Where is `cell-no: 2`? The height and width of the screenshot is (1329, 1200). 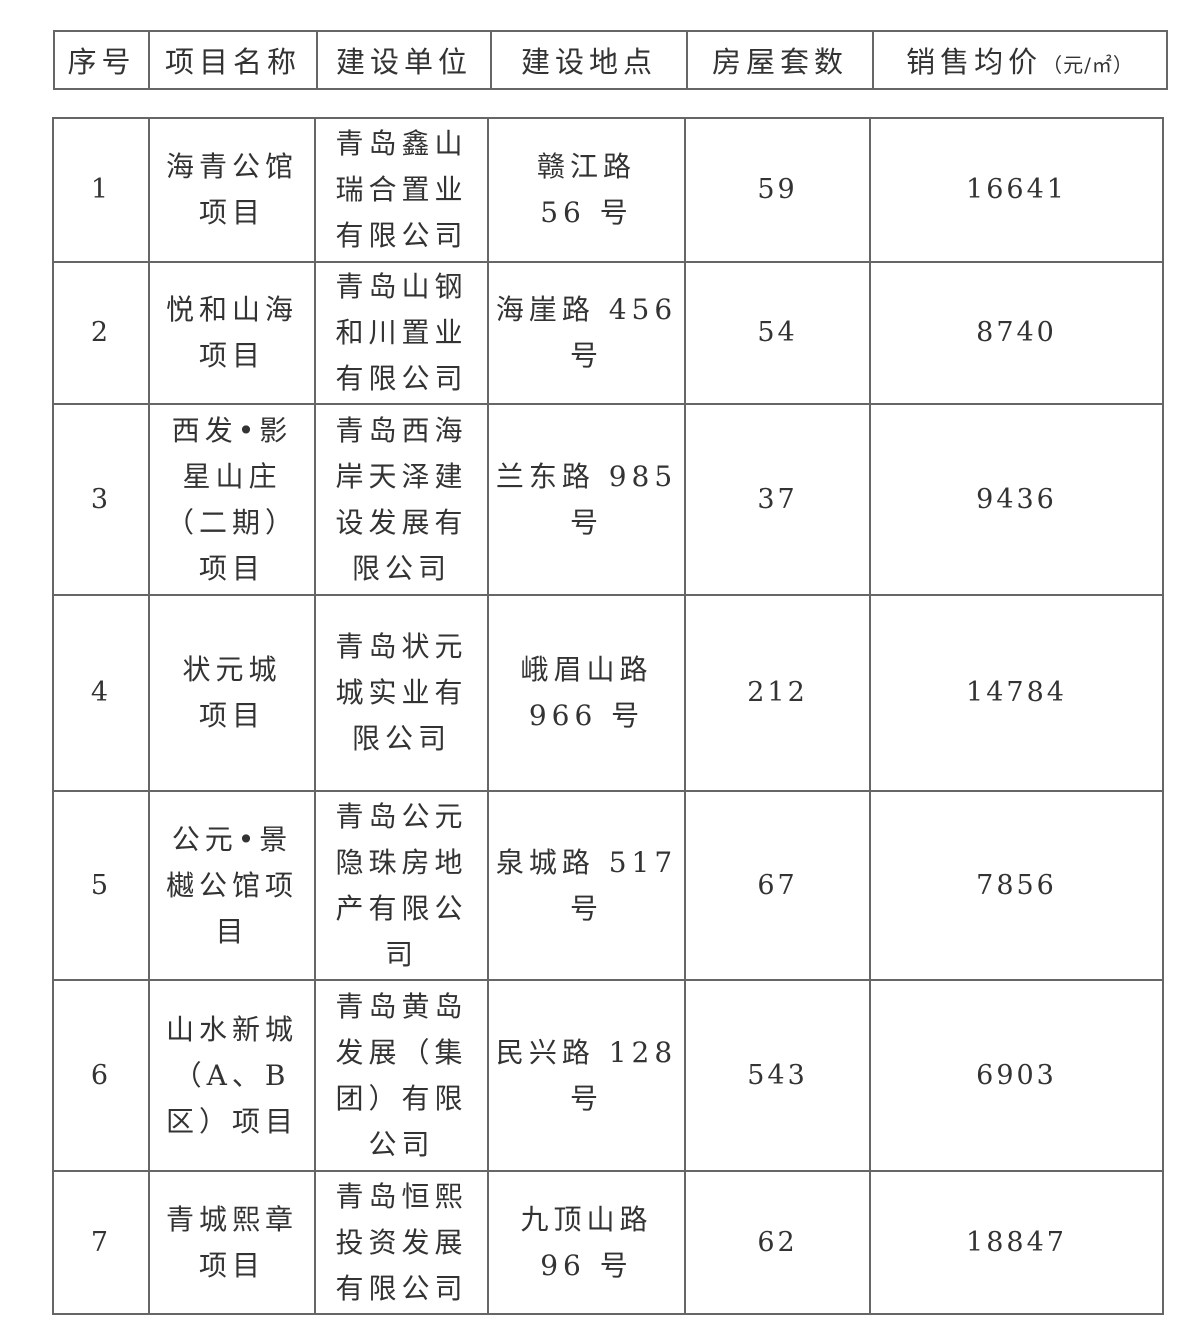
cell-no: 2 is located at coordinates (101, 333).